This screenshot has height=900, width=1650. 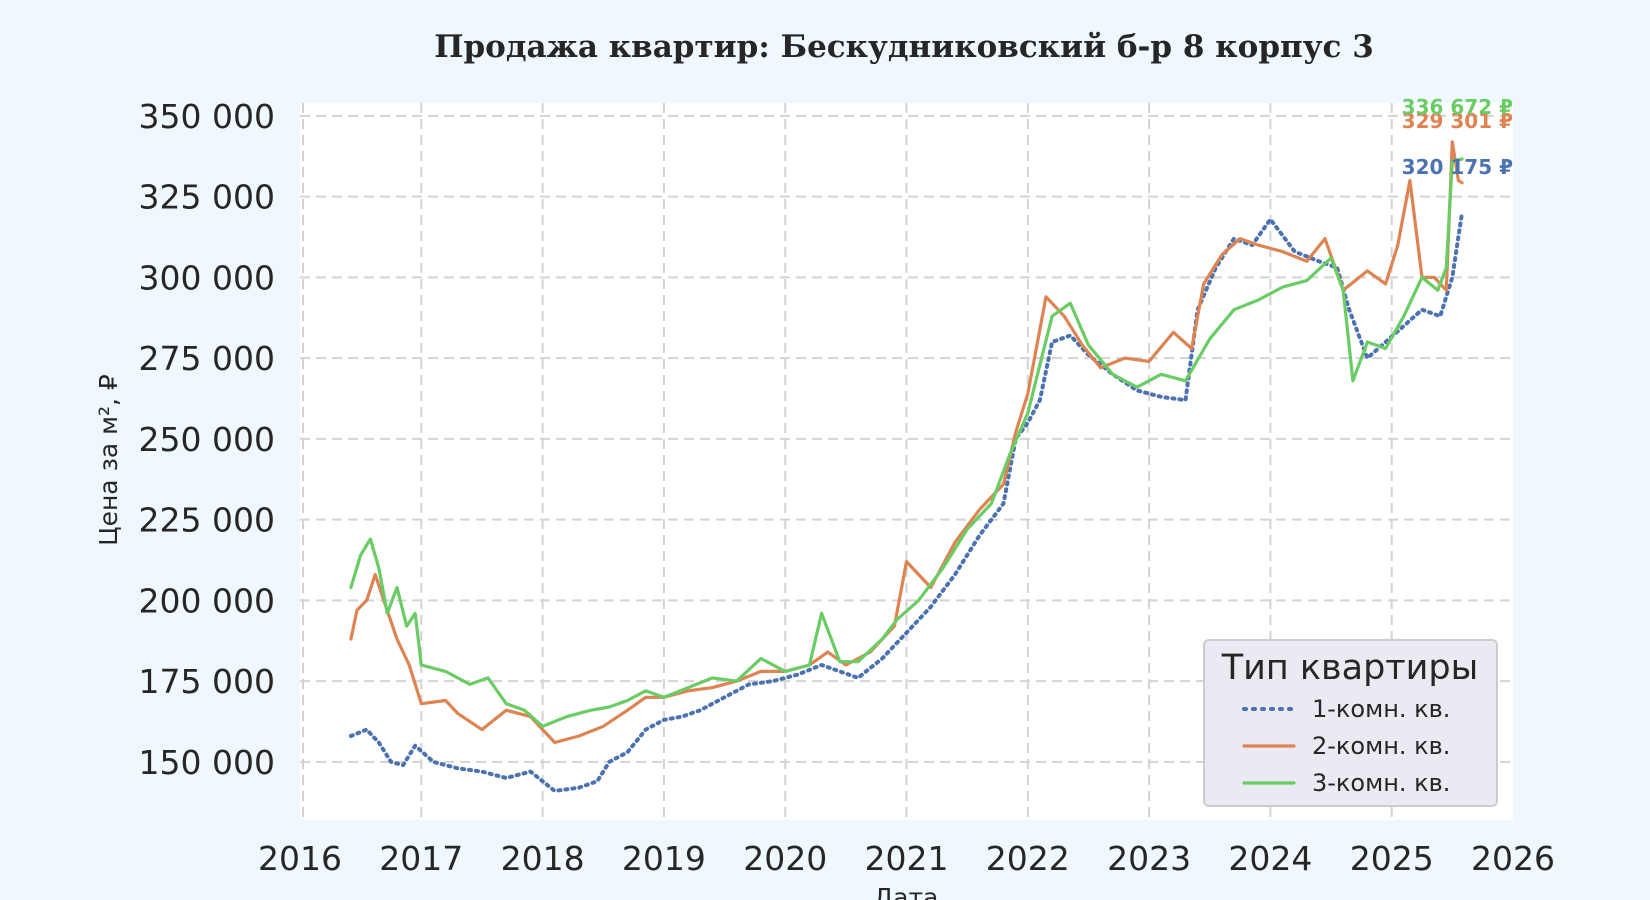 I want to click on end-labels: 320 175 ₽ 329 301 ₽336 672 ₽, so click(x=1457, y=137).